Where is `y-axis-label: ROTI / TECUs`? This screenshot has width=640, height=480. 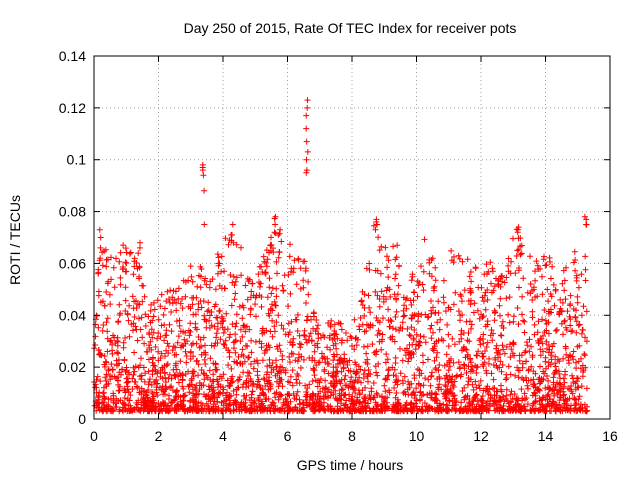
y-axis-label: ROTI / TECUs is located at coordinates (15, 240).